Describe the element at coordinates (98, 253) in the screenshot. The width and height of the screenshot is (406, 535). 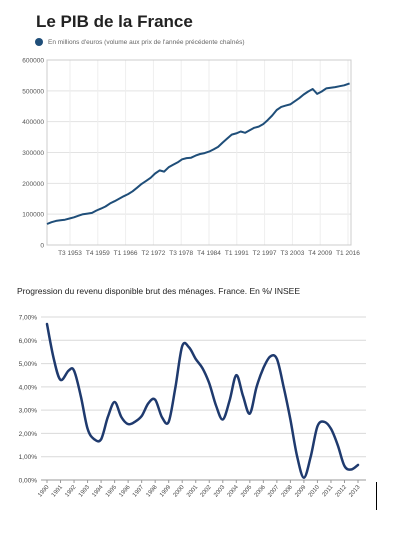
I see `pib-x-tick-label: T4 1959` at that location.